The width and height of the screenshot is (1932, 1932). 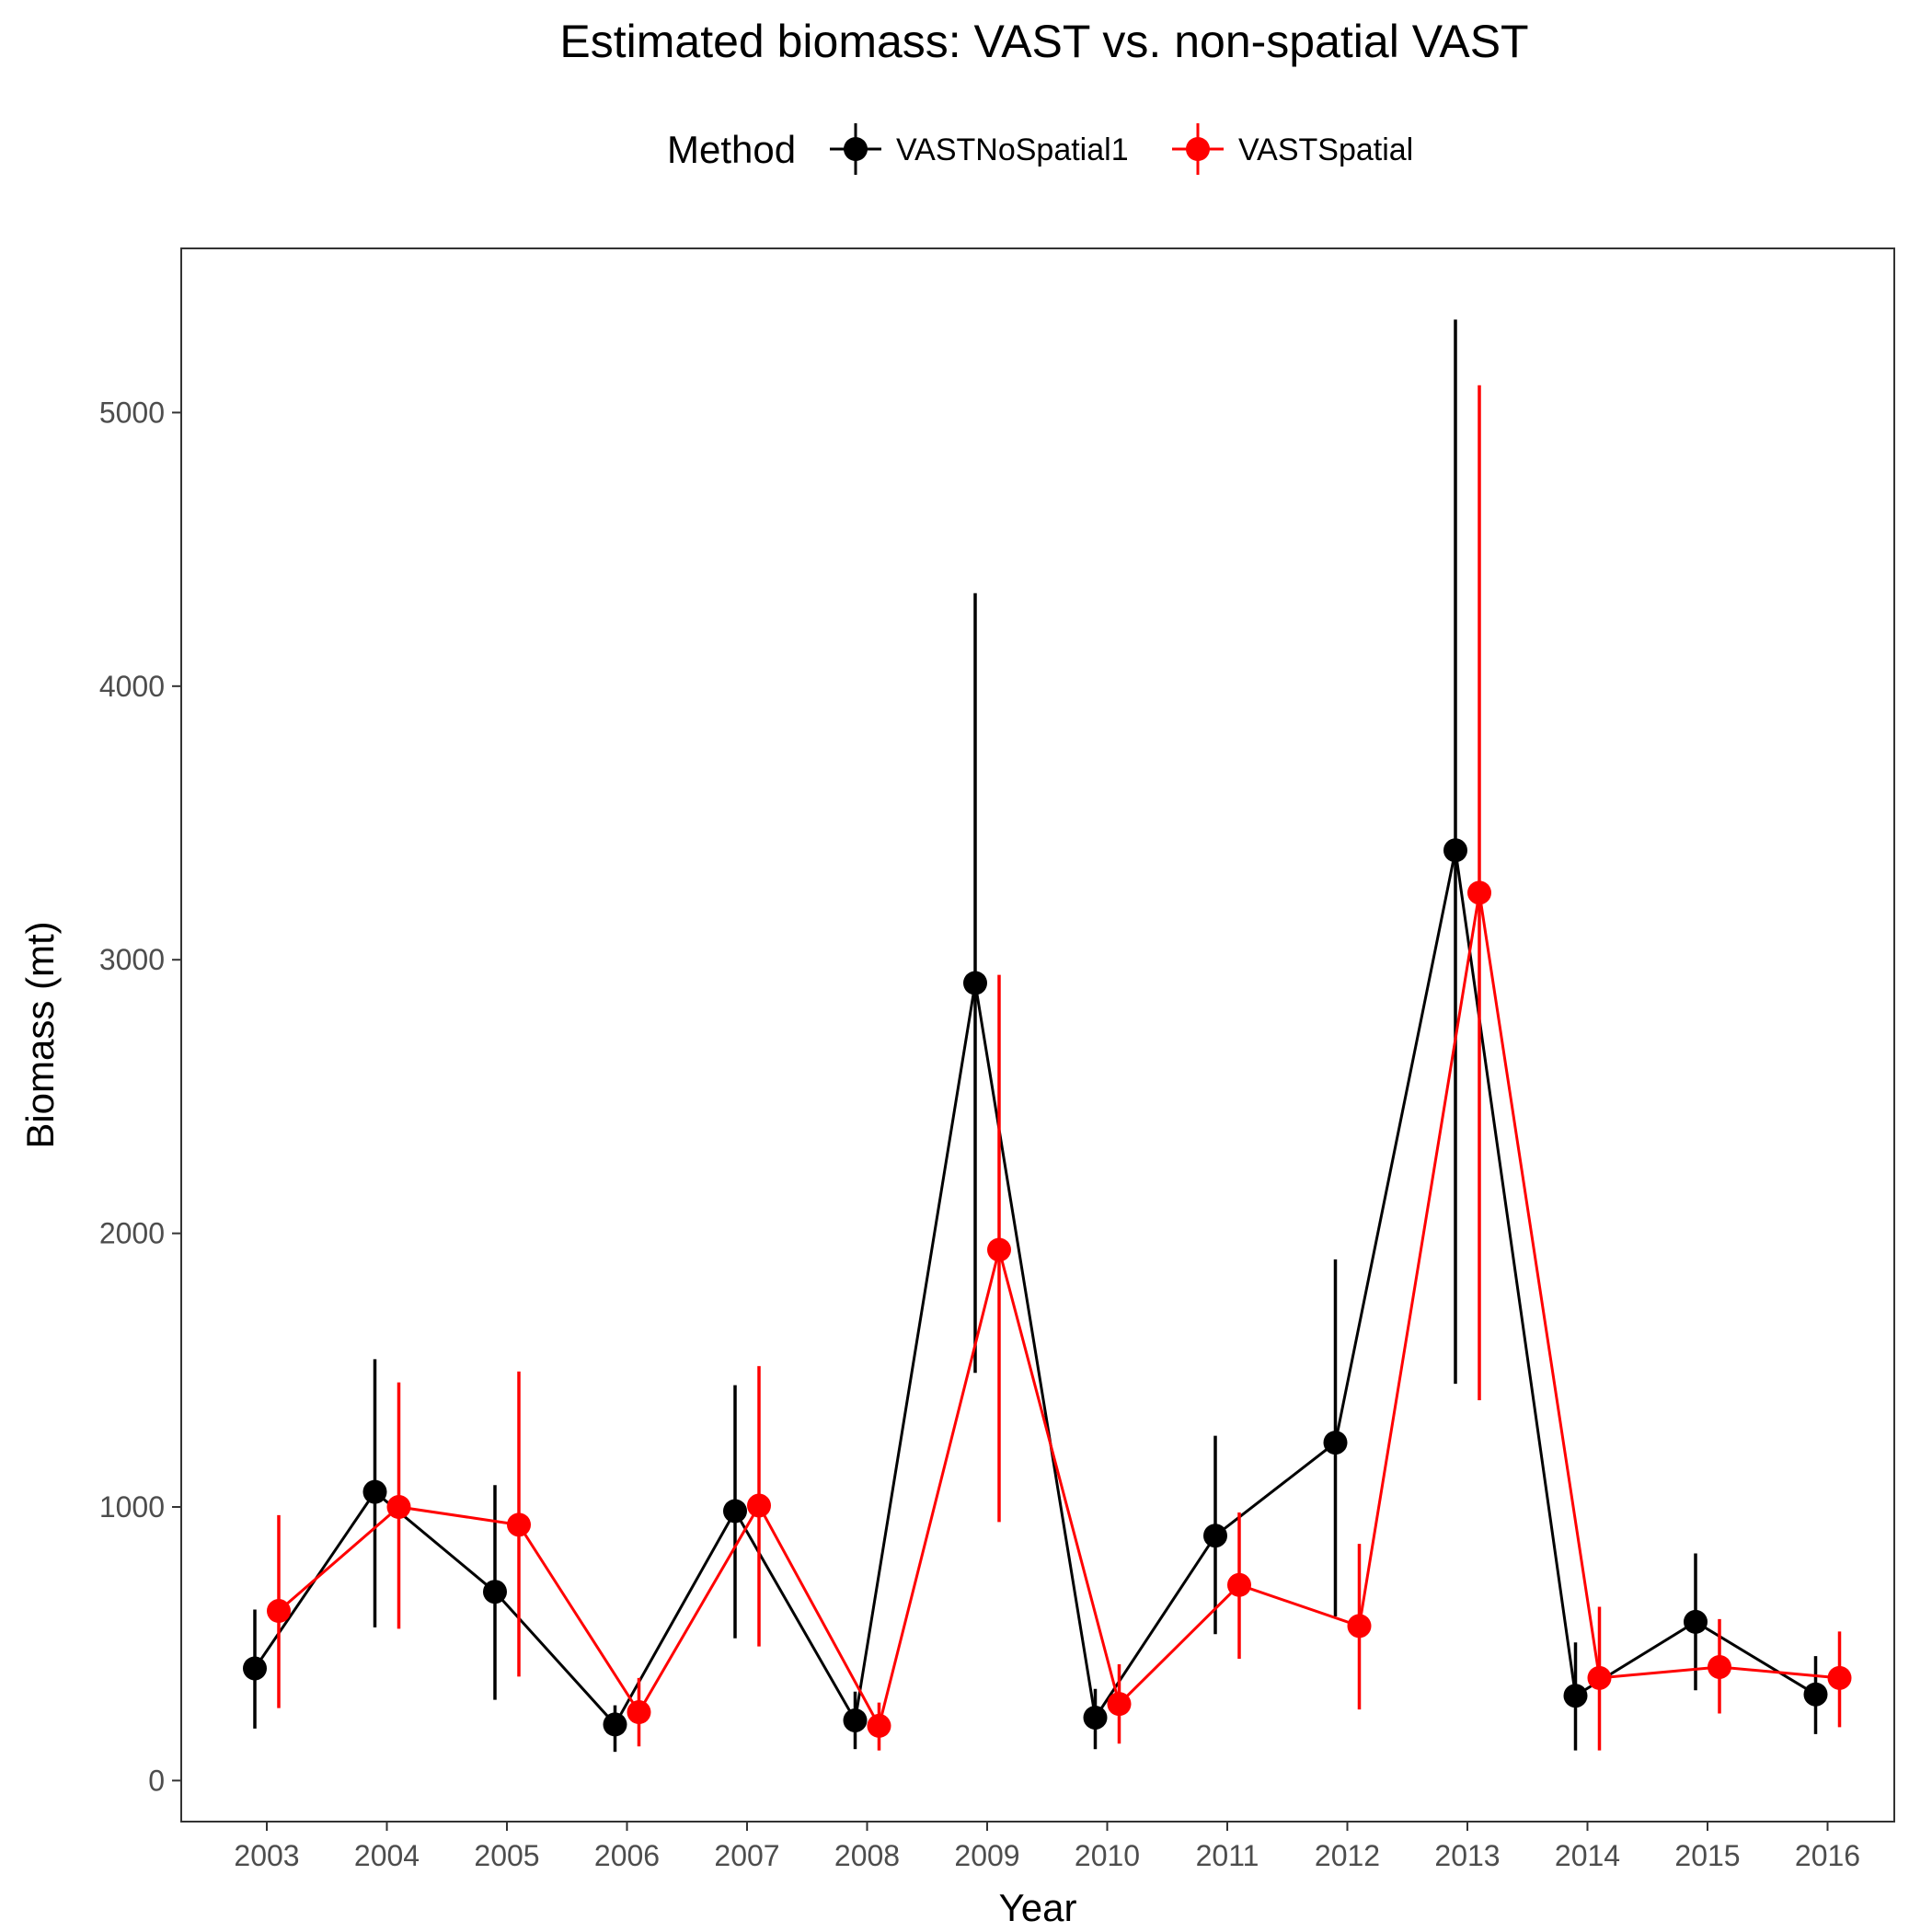 I want to click on legend-label: VASTNoSpatial1, so click(x=1012, y=149).